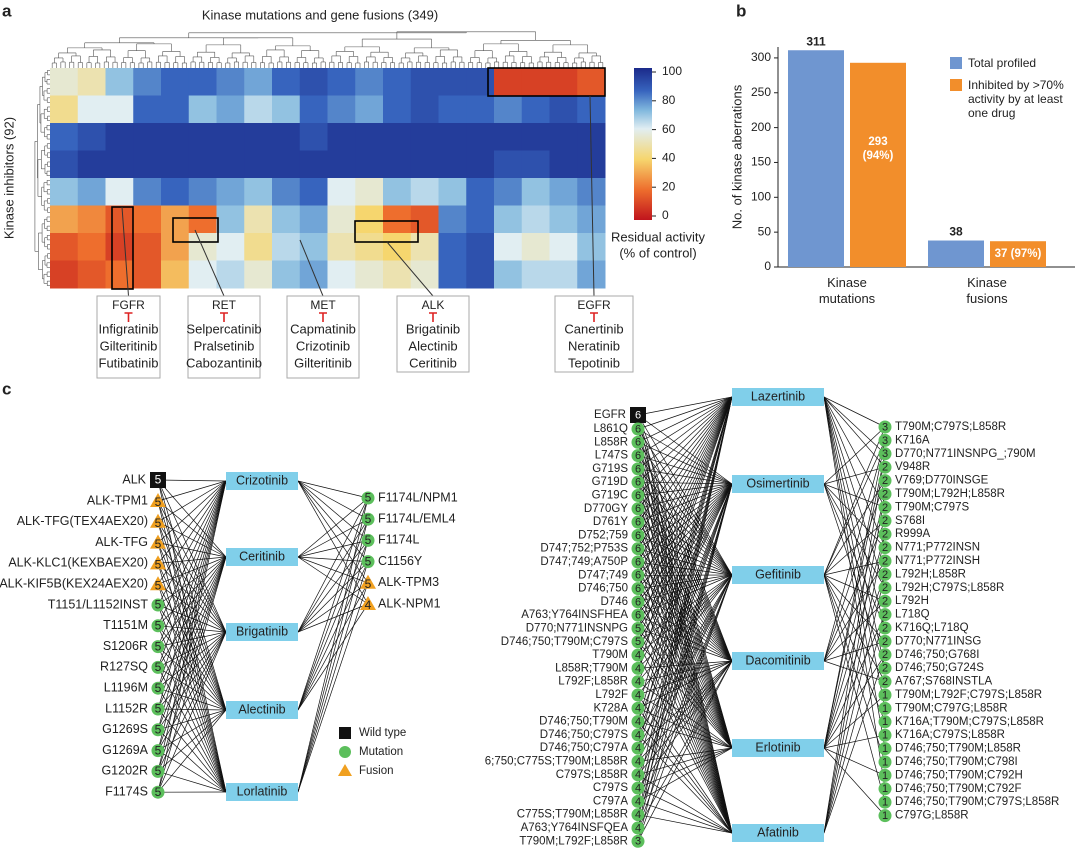 Image resolution: width=1080 pixels, height=848 pixels. I want to click on node-label: T1151/L1152INST, so click(98, 604).